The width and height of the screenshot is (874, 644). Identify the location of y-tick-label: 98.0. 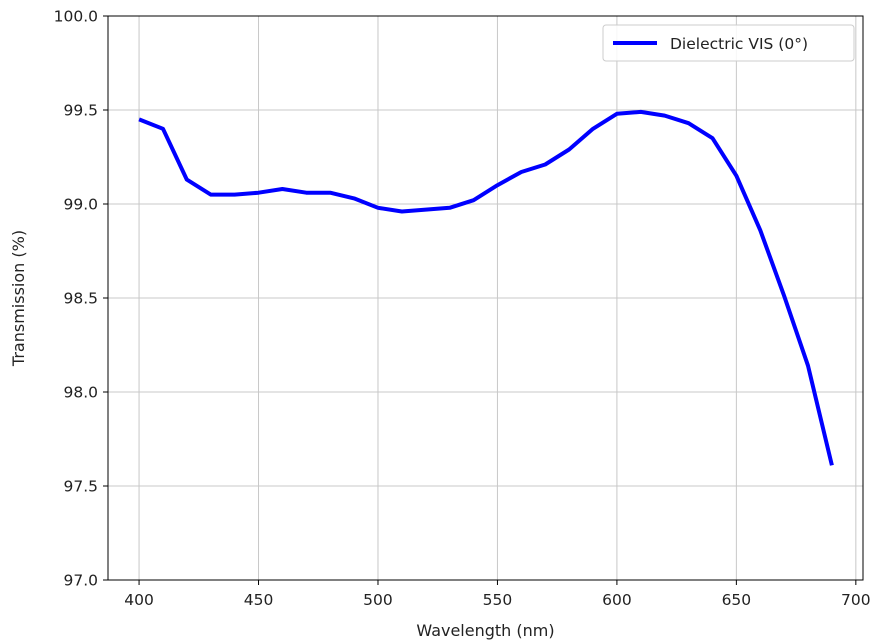
(80, 393).